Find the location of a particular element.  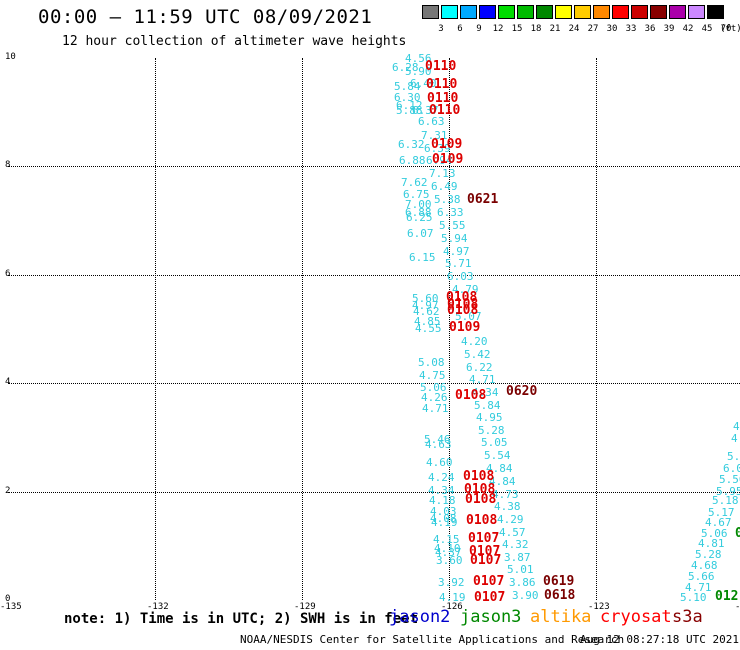

pass-time-label: 0620 is located at coordinates (522, 391).